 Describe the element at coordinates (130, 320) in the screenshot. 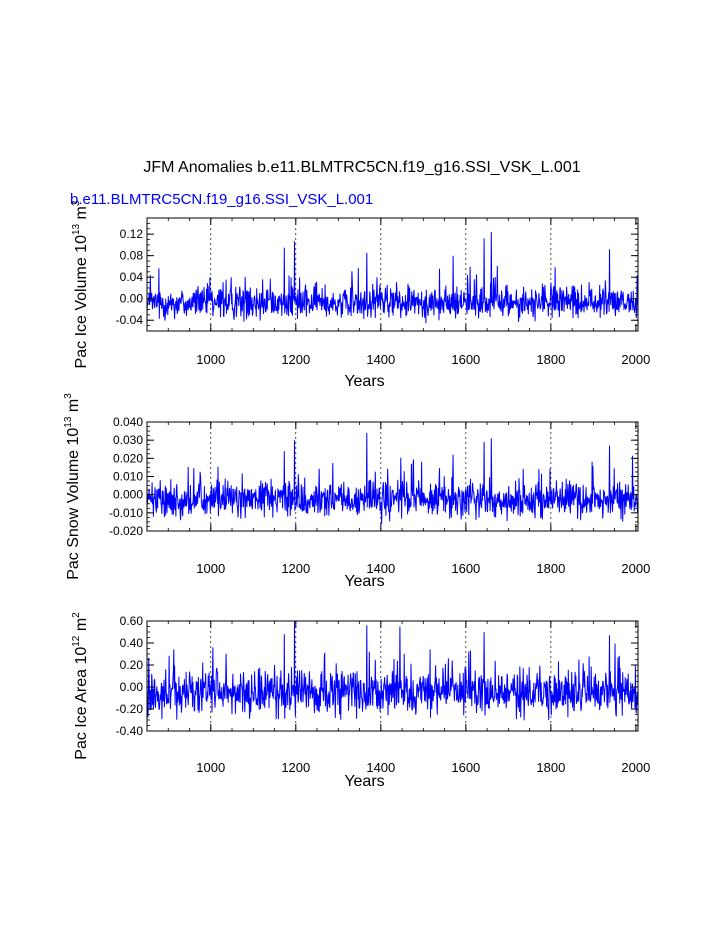

I see `y-tick-label: -0.04` at that location.